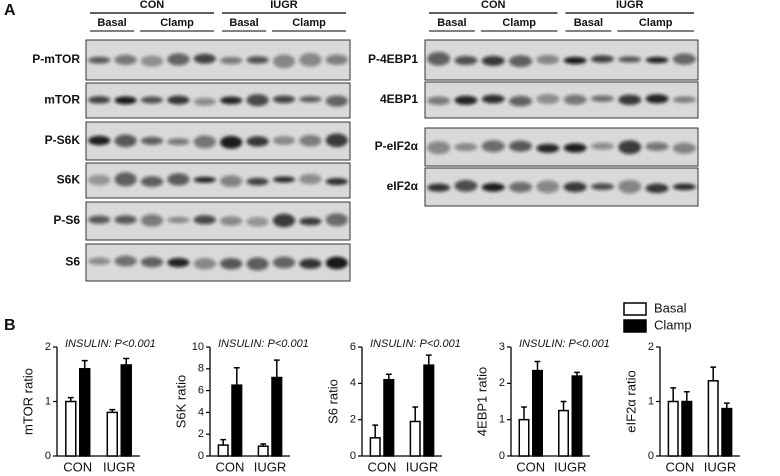  What do you see at coordinates (180, 401) in the screenshot?
I see `y-axis-label: S6K ratio` at bounding box center [180, 401].